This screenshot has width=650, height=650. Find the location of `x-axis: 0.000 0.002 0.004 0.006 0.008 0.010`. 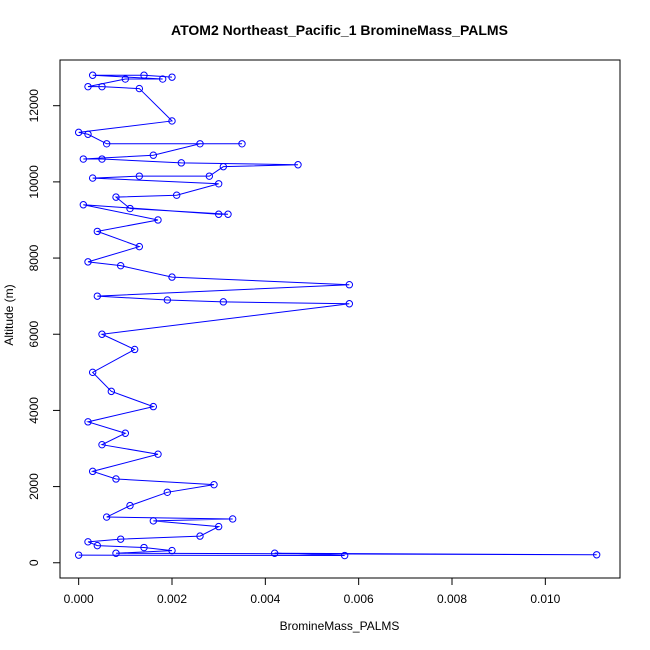

x-axis: 0.000 0.002 0.004 0.006 0.008 0.010 is located at coordinates (312, 592).